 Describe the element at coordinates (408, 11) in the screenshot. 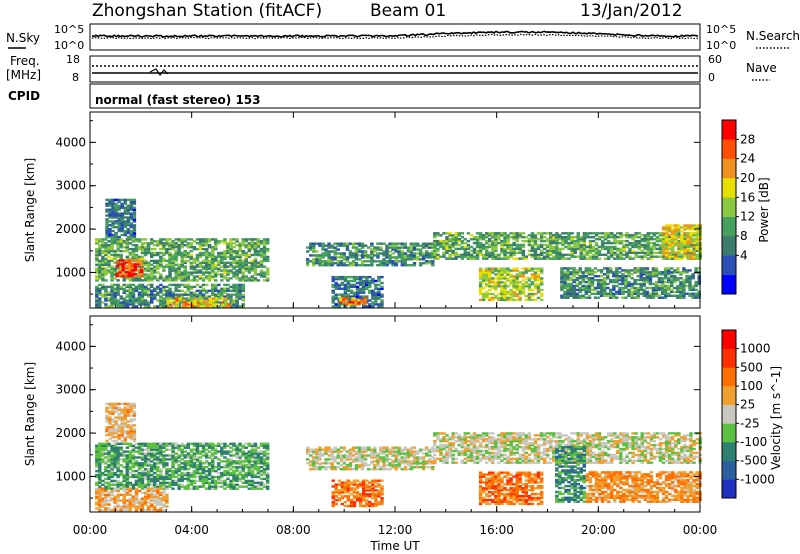

I see `beam-title: Beam 01` at that location.